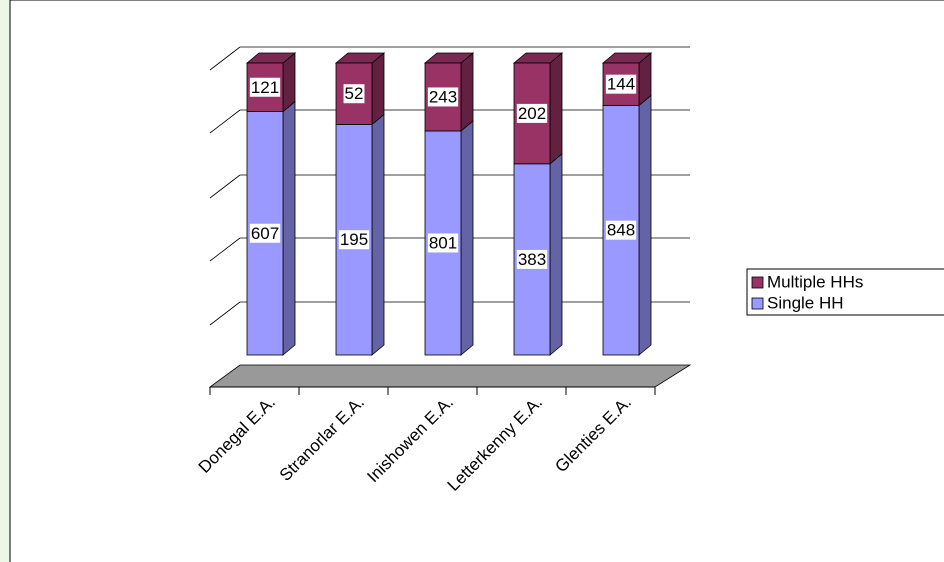 The image size is (944, 562). I want to click on data-label: 121, so click(265, 87).